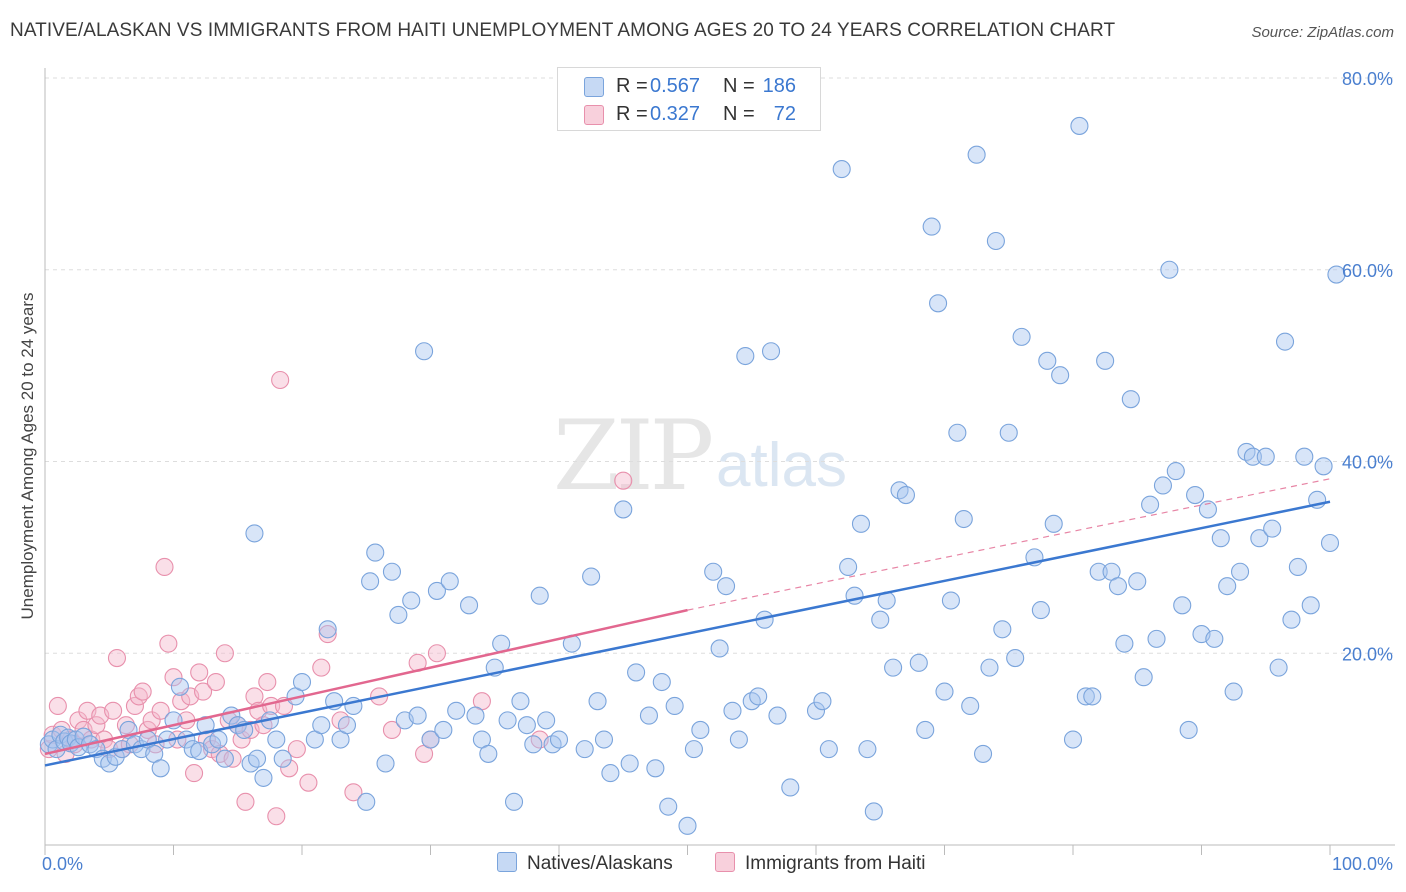 This screenshot has height=892, width=1406. I want to click on y-tick-label: 20.0%, so click(1367, 654).